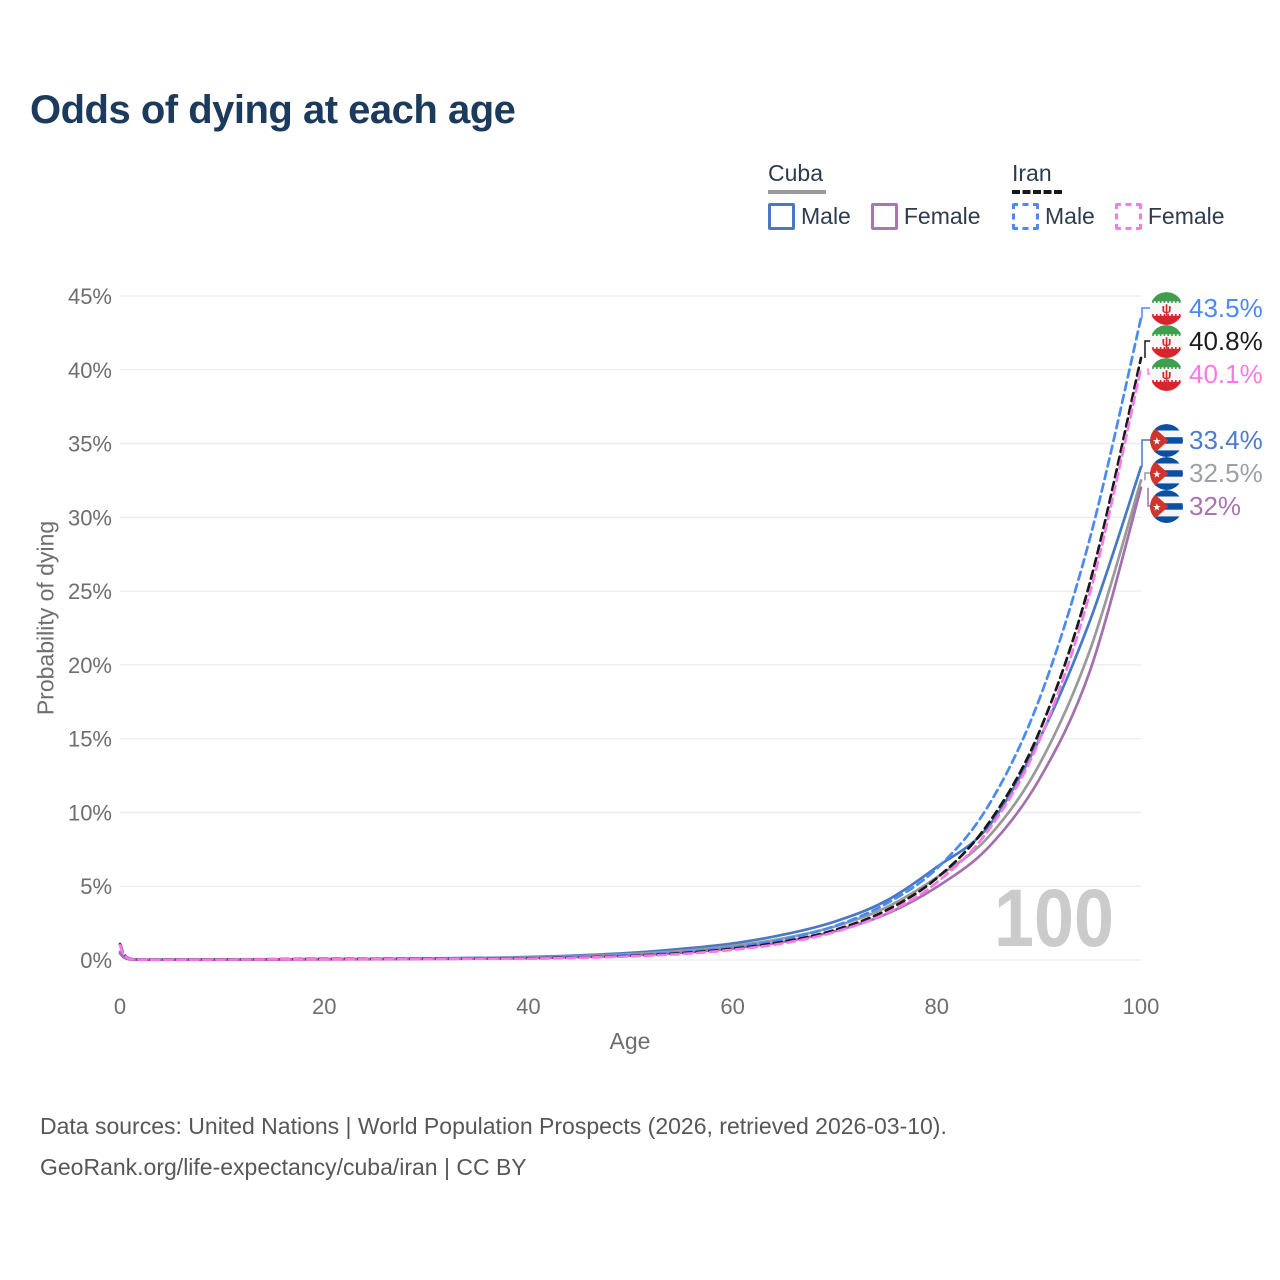 This screenshot has height=1280, width=1280. I want to click on legend-item-iran-female: Female, so click(1169, 216).